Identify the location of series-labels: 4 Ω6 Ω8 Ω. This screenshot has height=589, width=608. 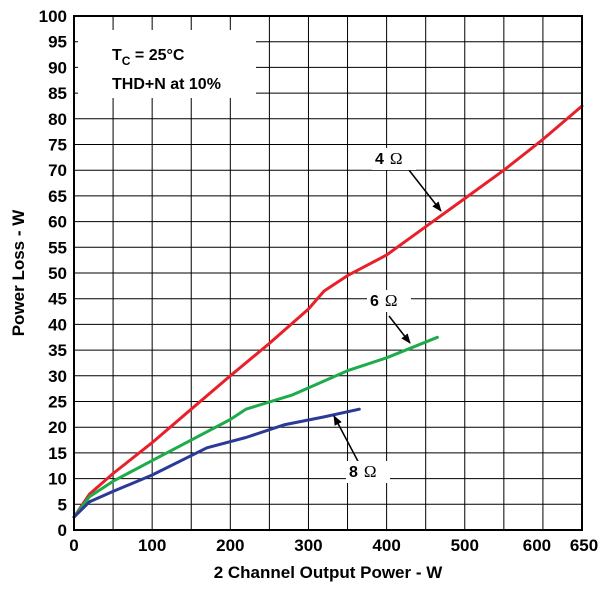
(387, 315).